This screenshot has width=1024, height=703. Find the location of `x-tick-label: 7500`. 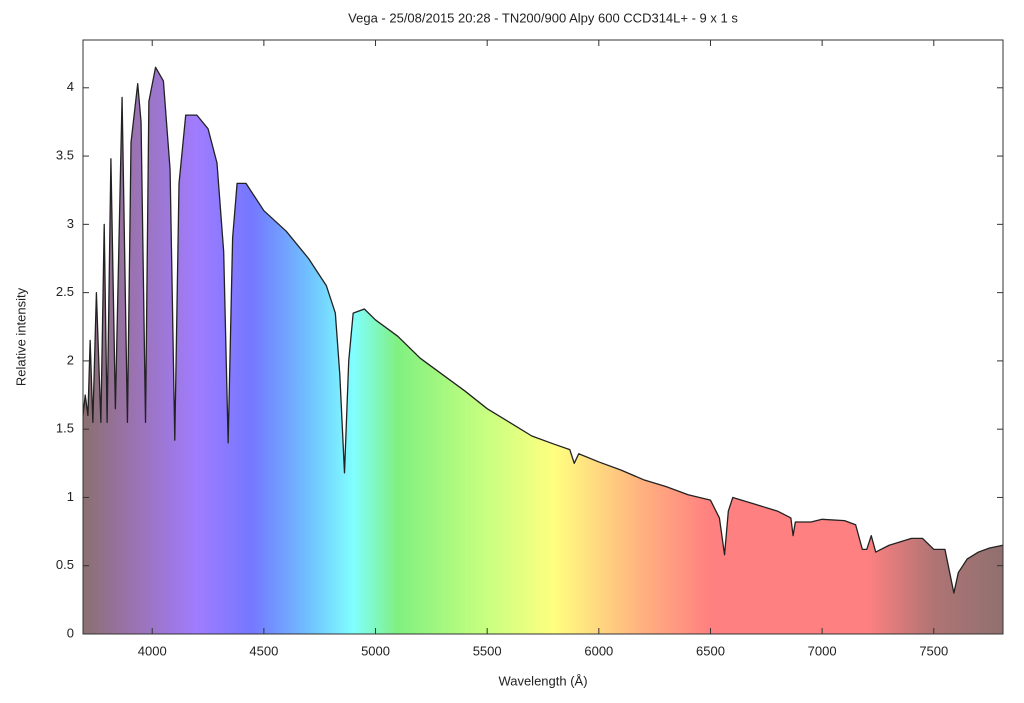

x-tick-label: 7500 is located at coordinates (933, 650).